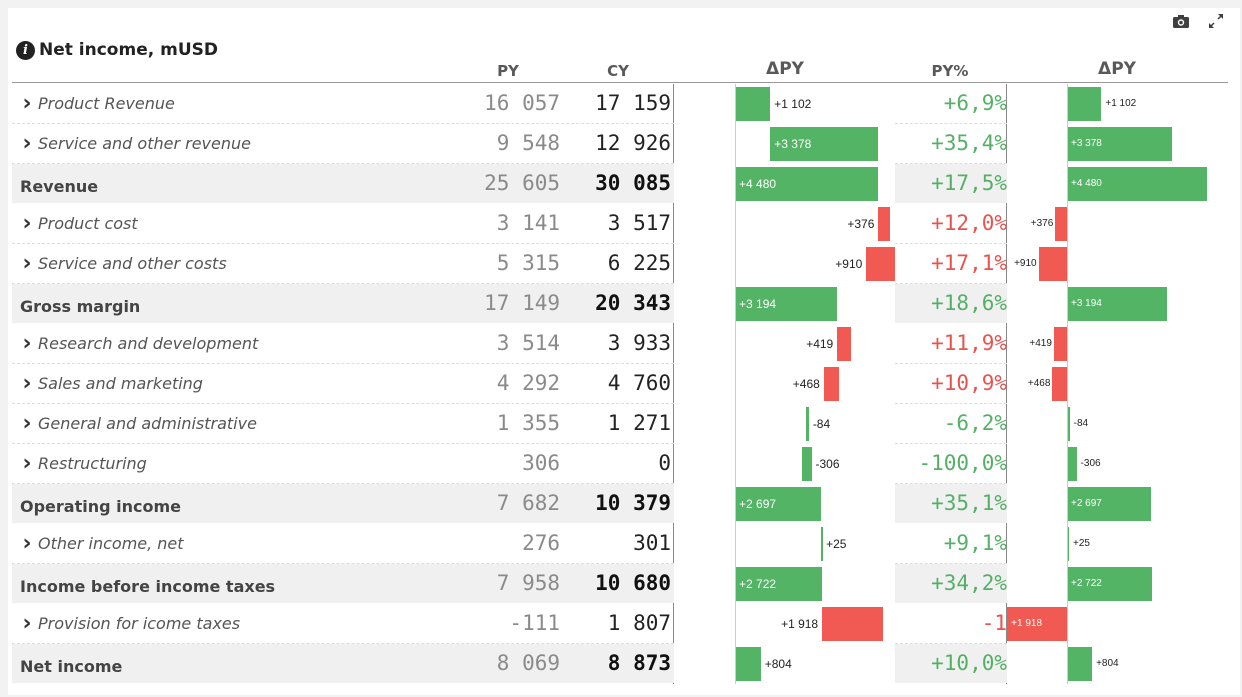  What do you see at coordinates (343, 384) in the screenshot?
I see `row-label: › Sales and marketing` at bounding box center [343, 384].